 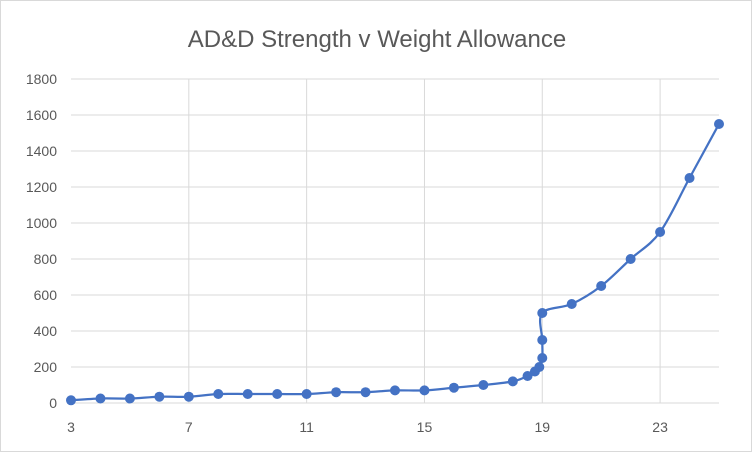 What do you see at coordinates (41, 187) in the screenshot?
I see `y-tick-label: 1200` at bounding box center [41, 187].